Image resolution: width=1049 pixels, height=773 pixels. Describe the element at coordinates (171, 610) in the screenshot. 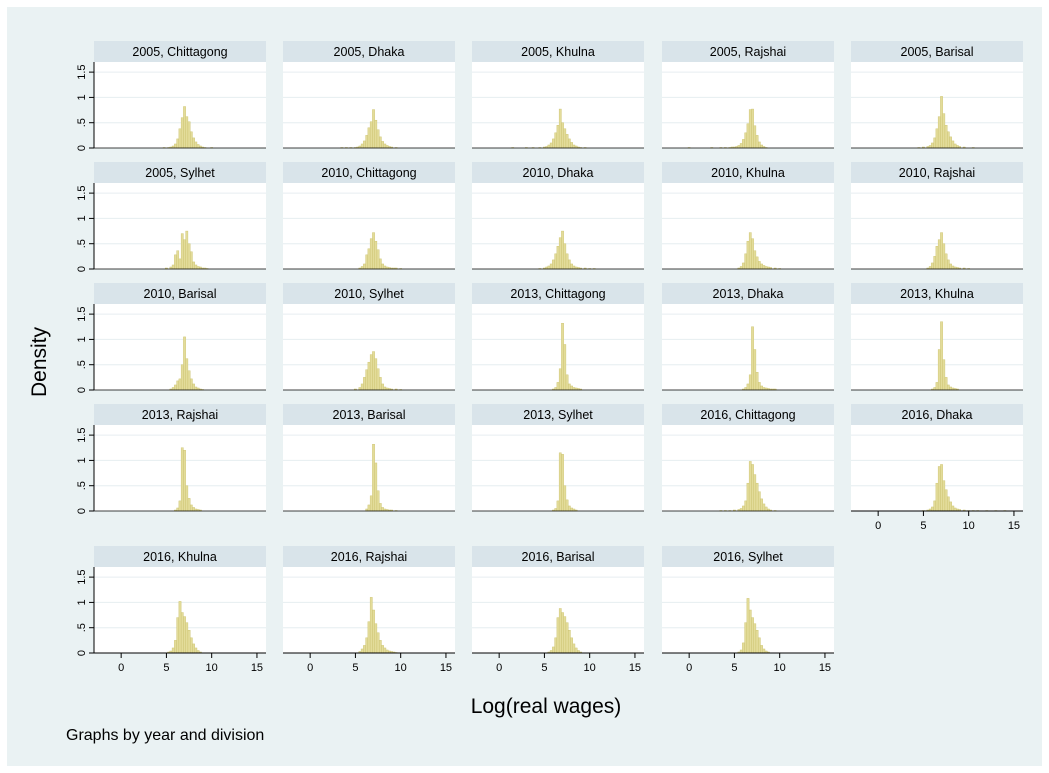

I see `panel-21: 2016, Khulna 0 .5 1 1.5 0 5 10 15` at that location.